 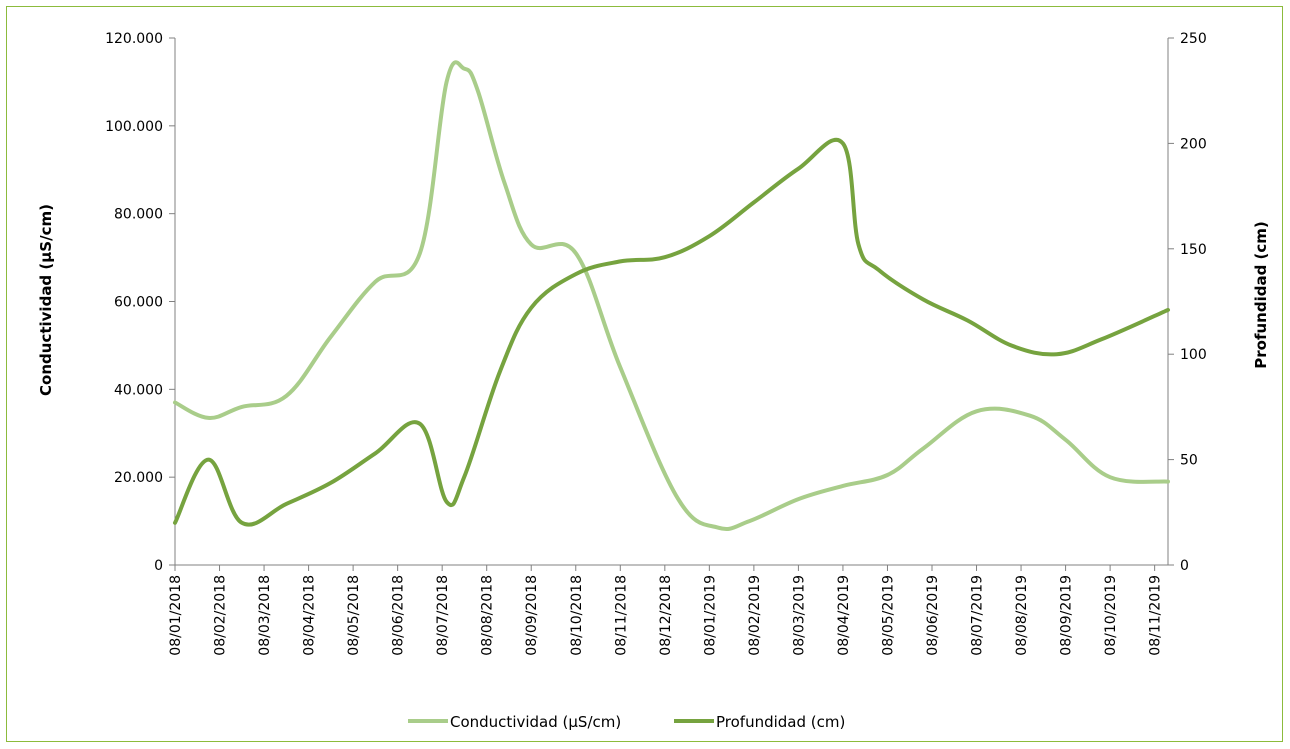 What do you see at coordinates (158, 566) in the screenshot?
I see `left-axis-tick-label: 0` at bounding box center [158, 566].